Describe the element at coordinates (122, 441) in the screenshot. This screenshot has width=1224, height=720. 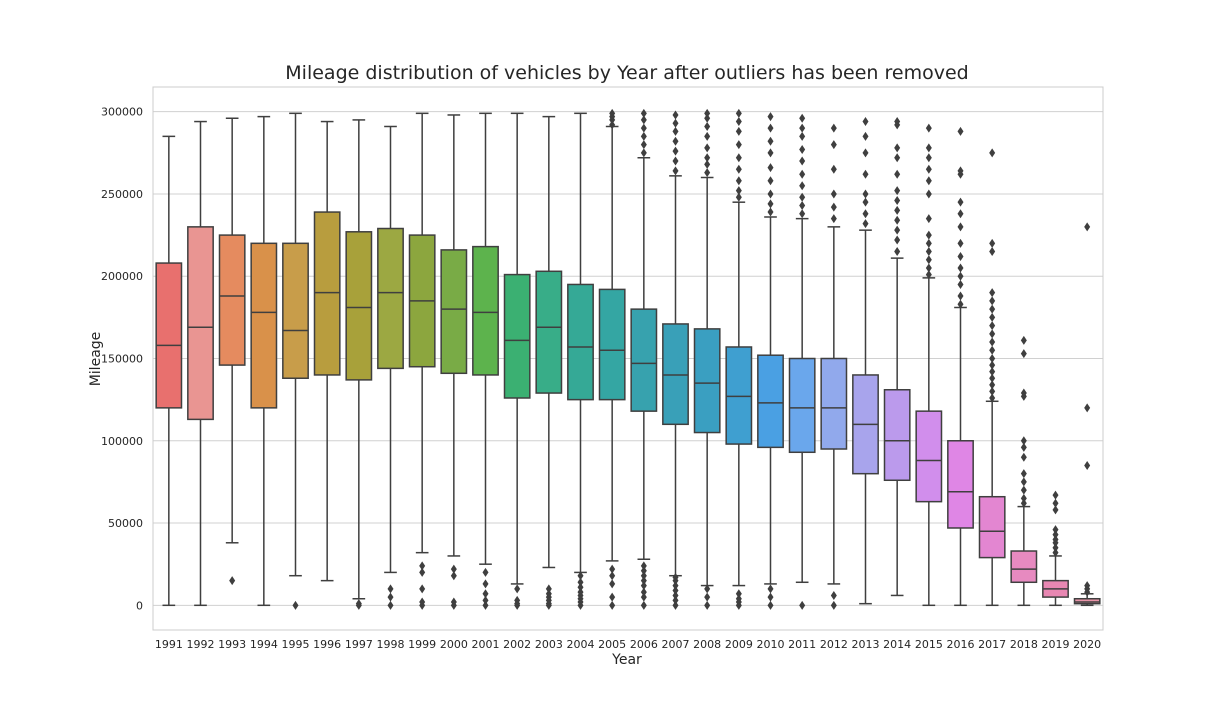
I see `y-tick-label: 100000` at that location.